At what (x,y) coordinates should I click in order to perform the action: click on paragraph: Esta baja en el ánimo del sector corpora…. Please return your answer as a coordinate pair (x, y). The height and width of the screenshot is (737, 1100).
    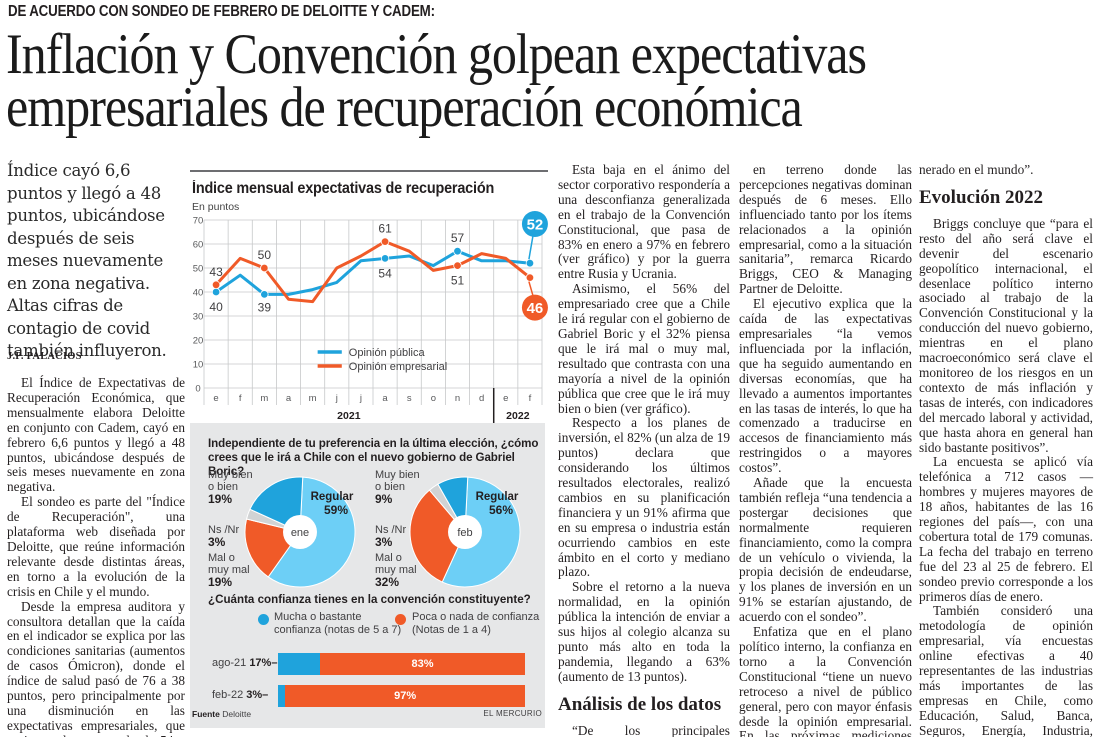
    Looking at the image, I should click on (644, 222).